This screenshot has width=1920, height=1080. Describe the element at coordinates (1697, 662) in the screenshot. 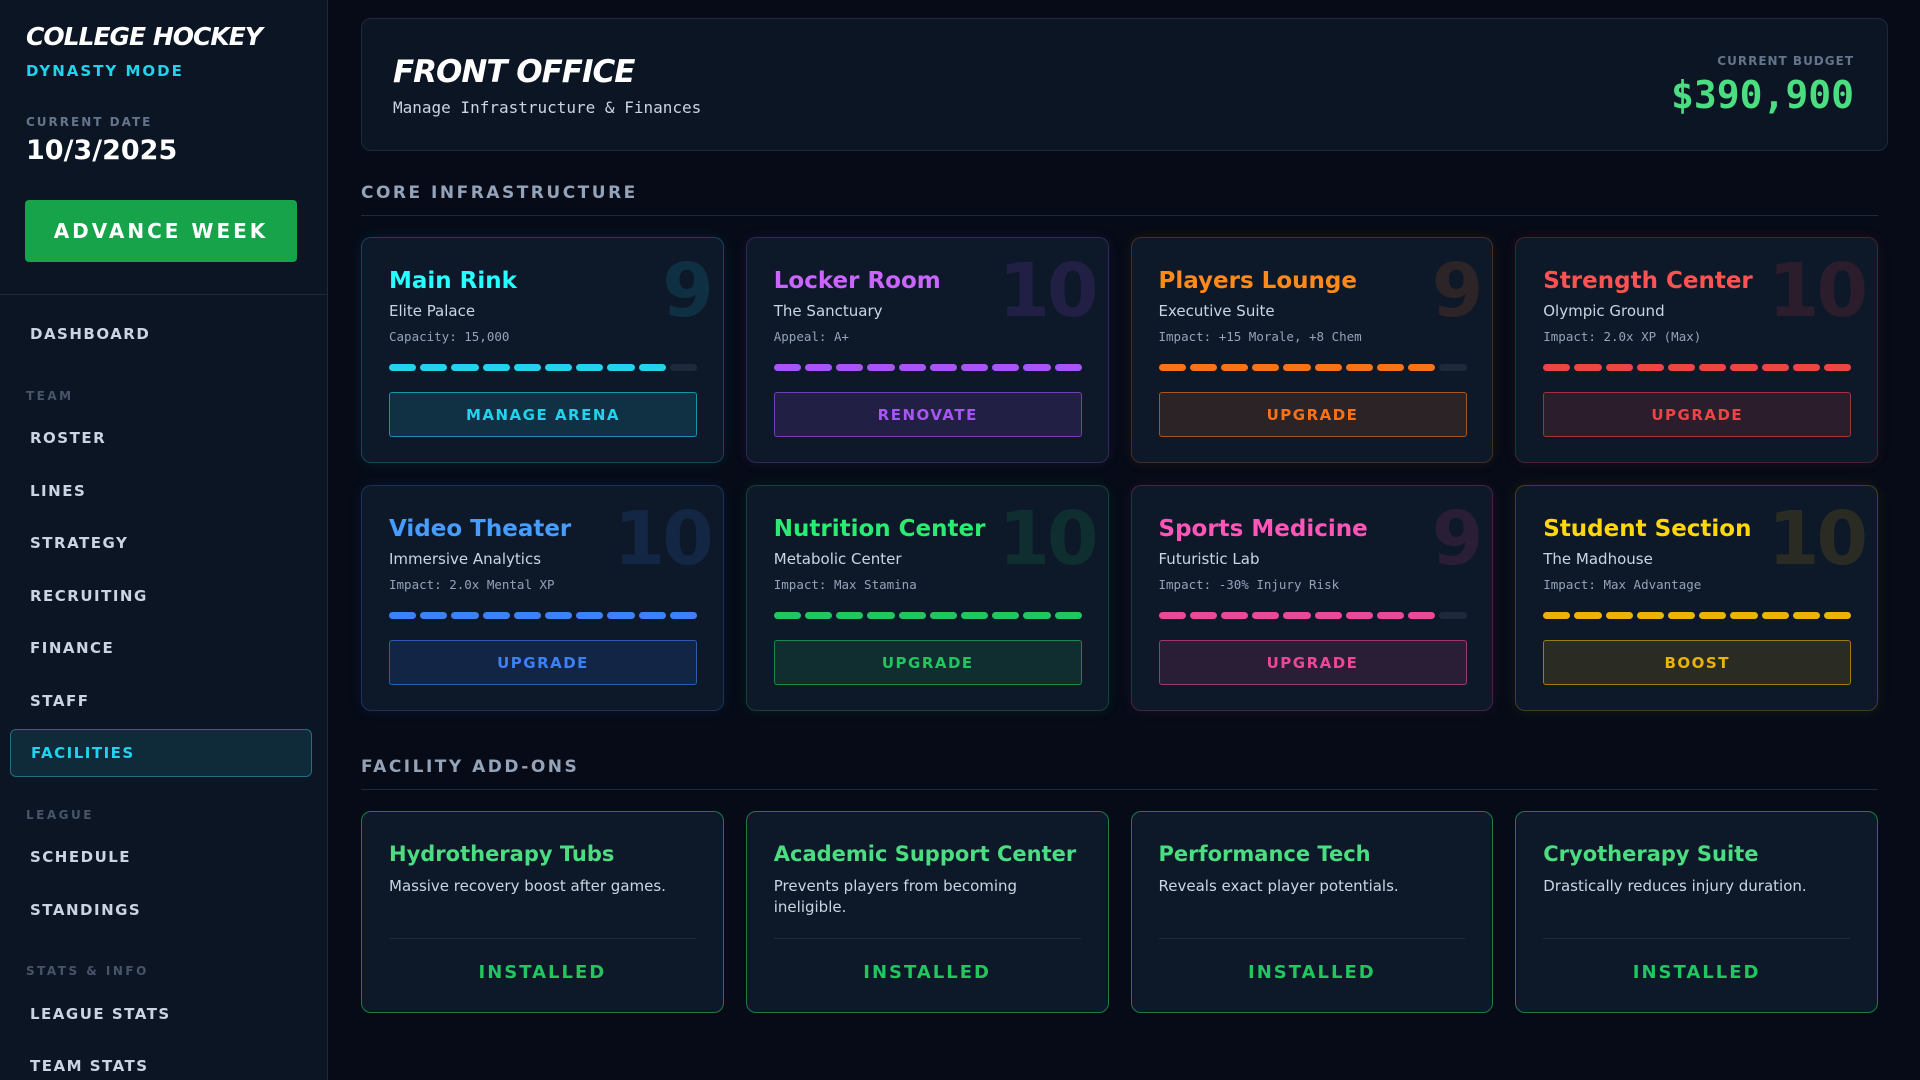

I see `facility-button: BOOST` at that location.